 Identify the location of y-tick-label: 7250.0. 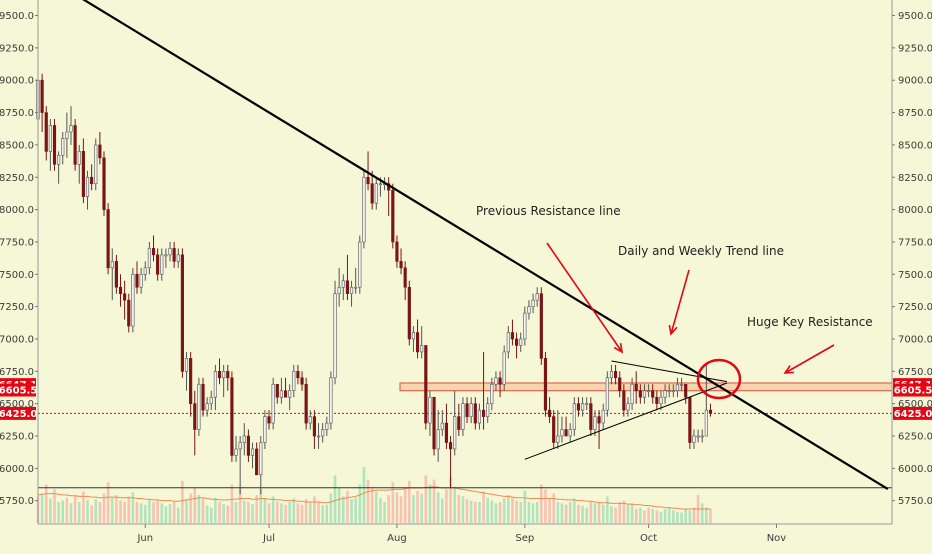
(915, 307).